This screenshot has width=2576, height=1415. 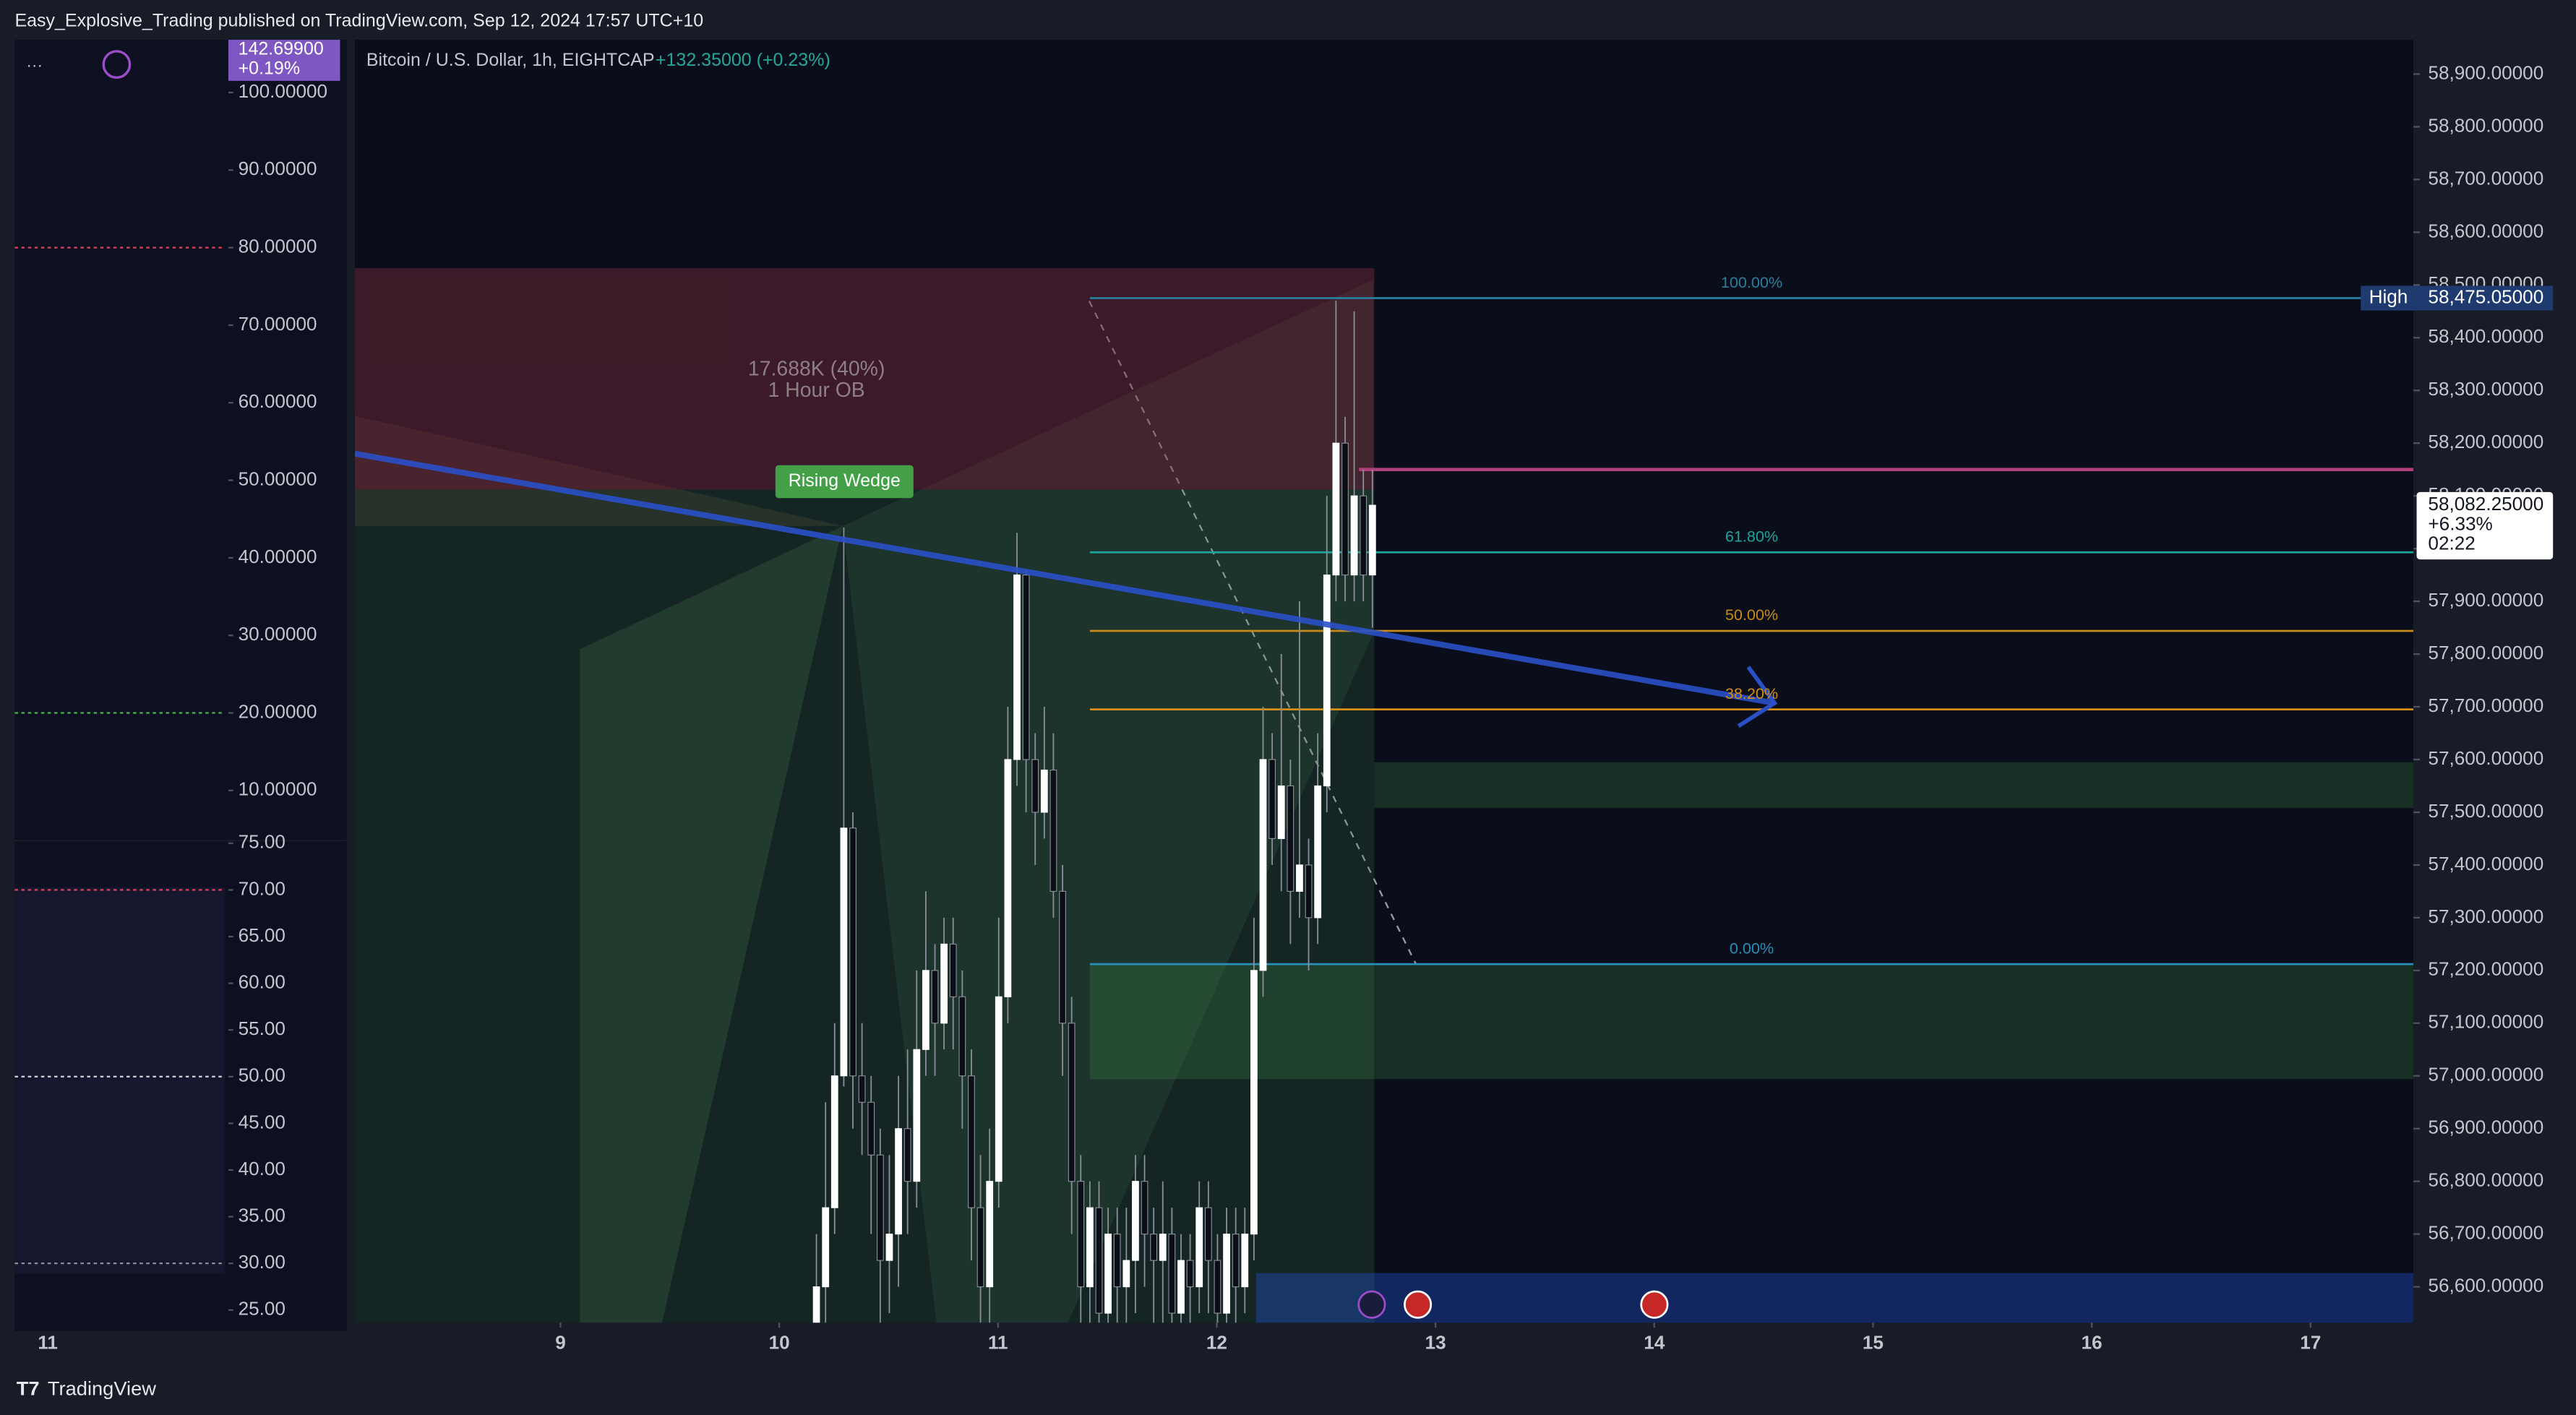 What do you see at coordinates (278, 789) in the screenshot?
I see `y-tick-label: 10.00000` at bounding box center [278, 789].